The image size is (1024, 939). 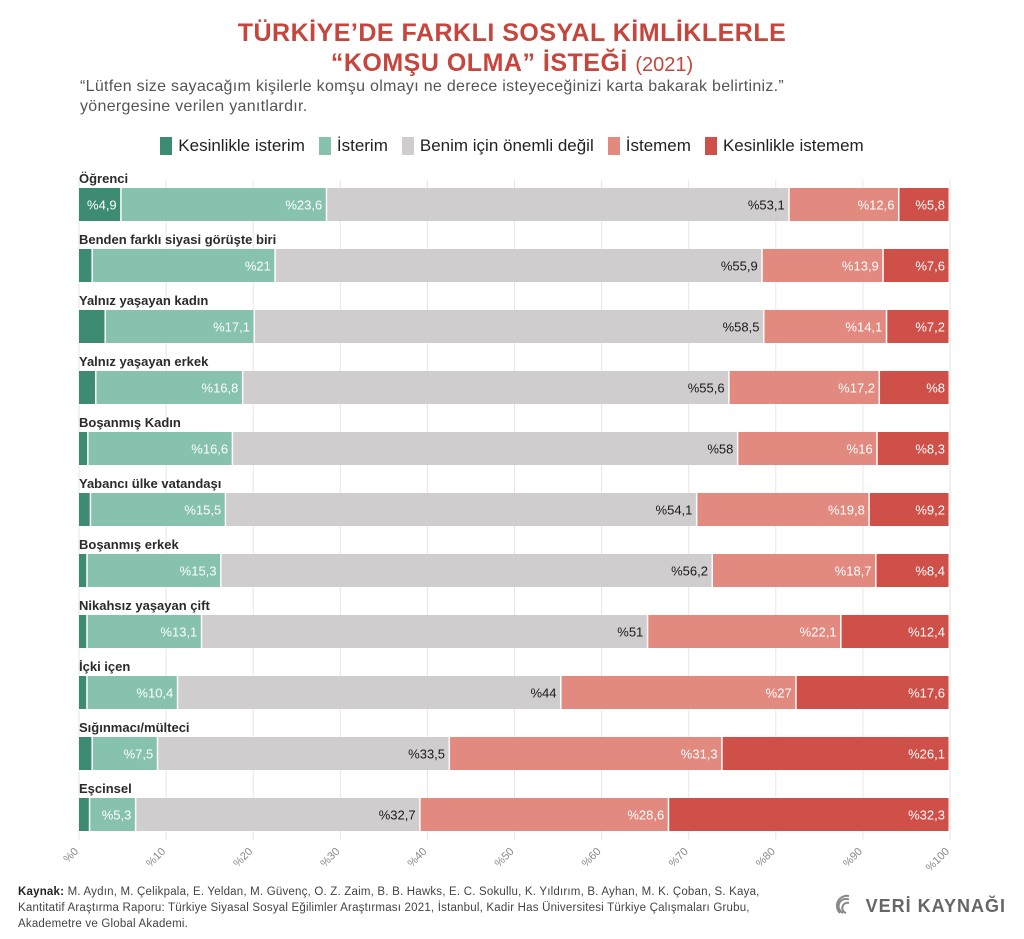 I want to click on bar-segment-bosanmis-kadin-benim-icin-onemli-degil, so click(x=485, y=448).